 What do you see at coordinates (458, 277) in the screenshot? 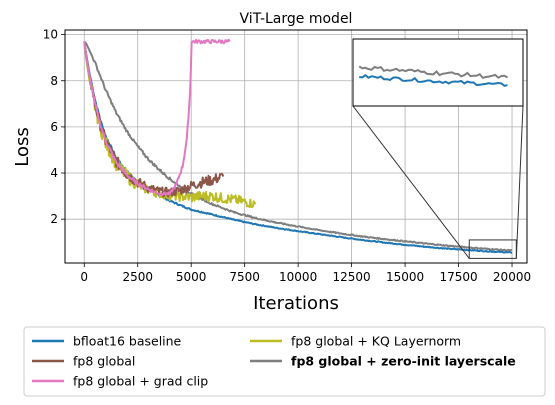
I see `x-tick-label: 17500` at bounding box center [458, 277].